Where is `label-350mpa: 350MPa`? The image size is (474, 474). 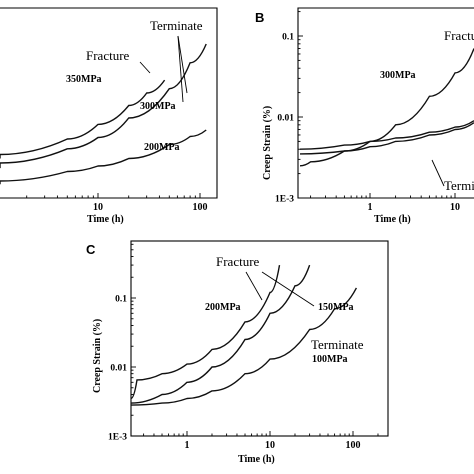
label-350mpa: 350MPa is located at coordinates (84, 79).